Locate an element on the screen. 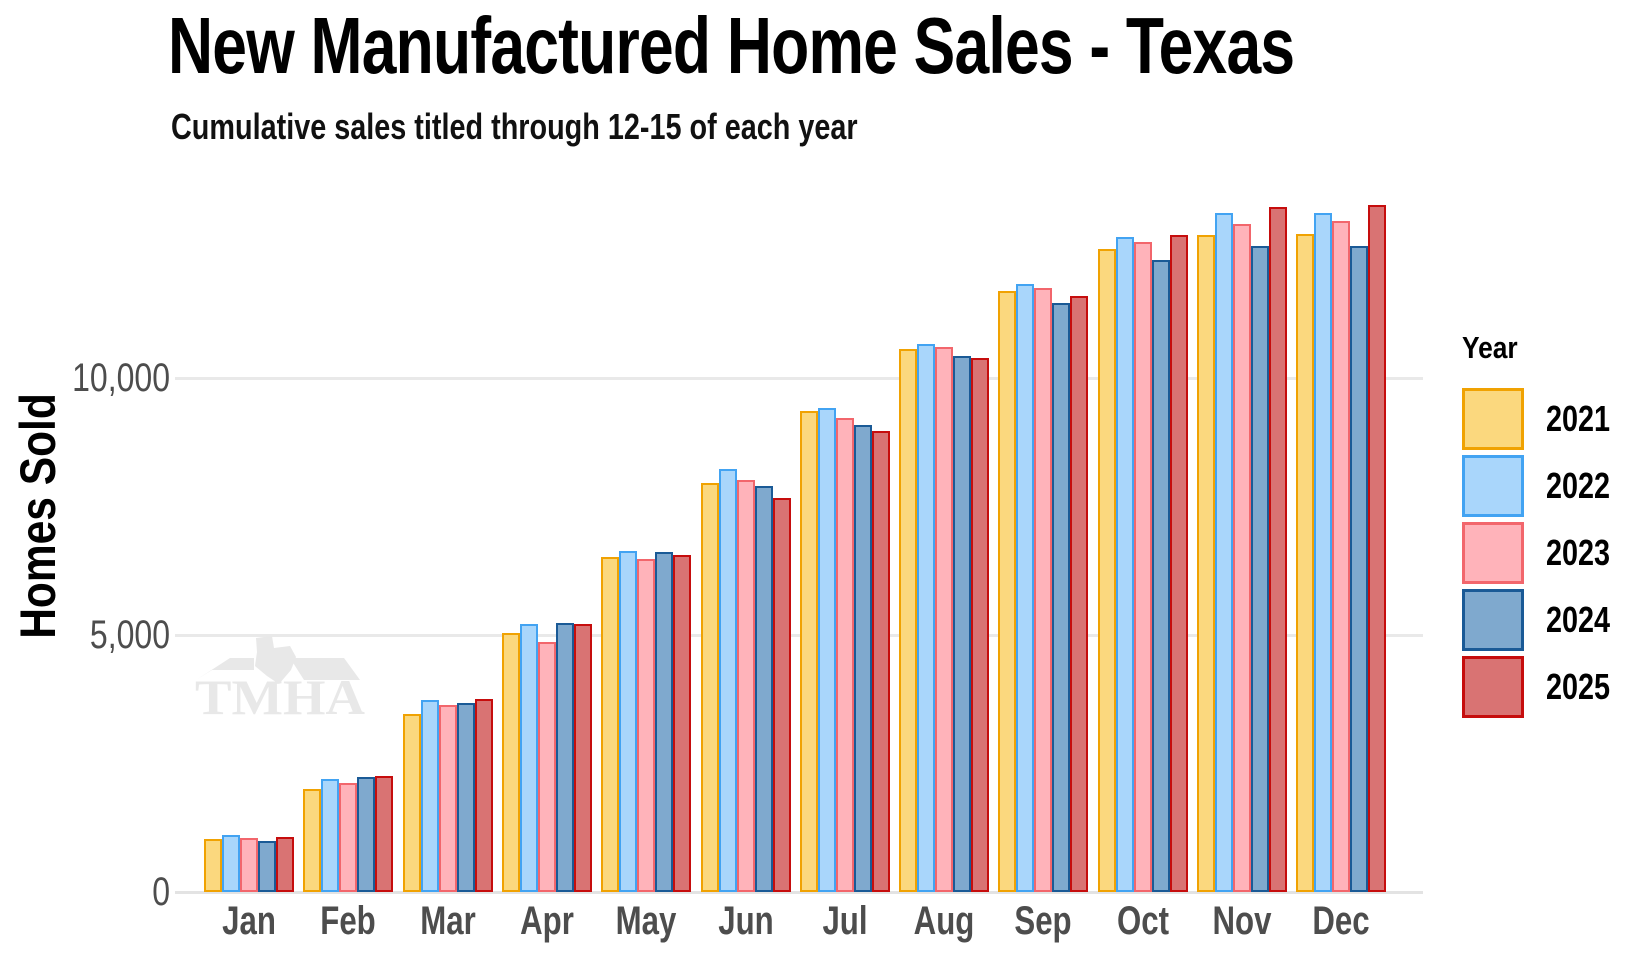 This screenshot has width=1643, height=960. legend-swatch-2021 is located at coordinates (1493, 419).